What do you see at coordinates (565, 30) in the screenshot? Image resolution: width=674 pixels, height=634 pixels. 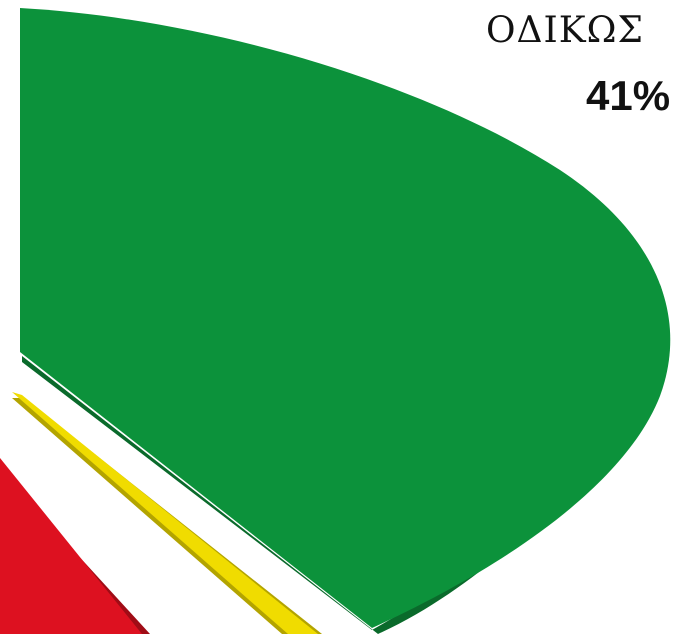 I see `slice-label-name: ΟΔΙΚΩΣ` at bounding box center [565, 30].